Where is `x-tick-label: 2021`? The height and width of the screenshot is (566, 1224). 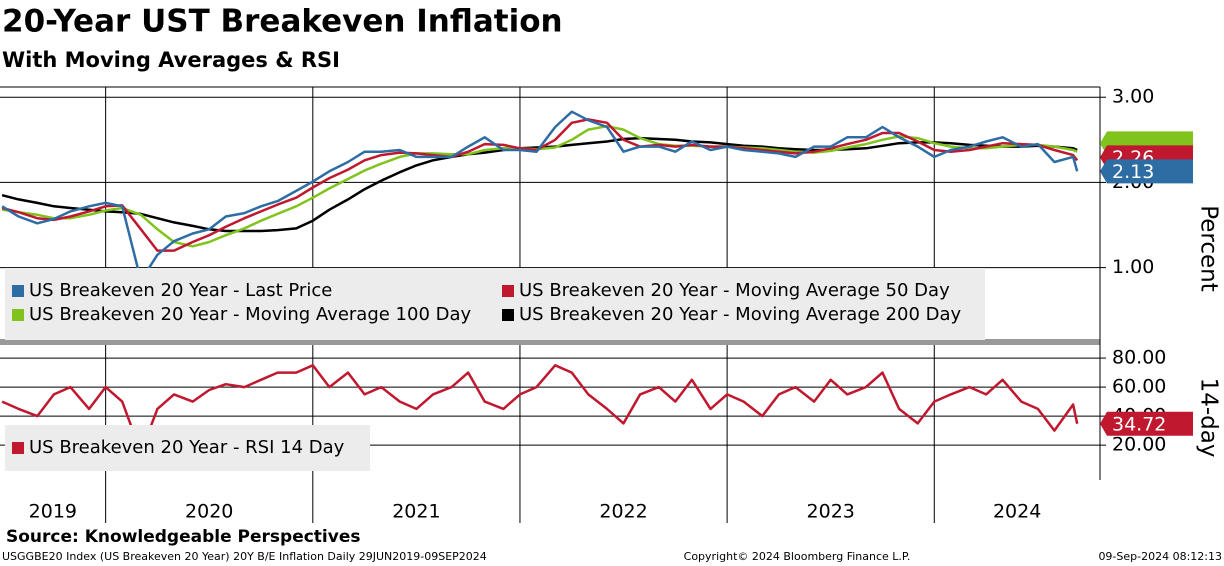 x-tick-label: 2021 is located at coordinates (416, 512).